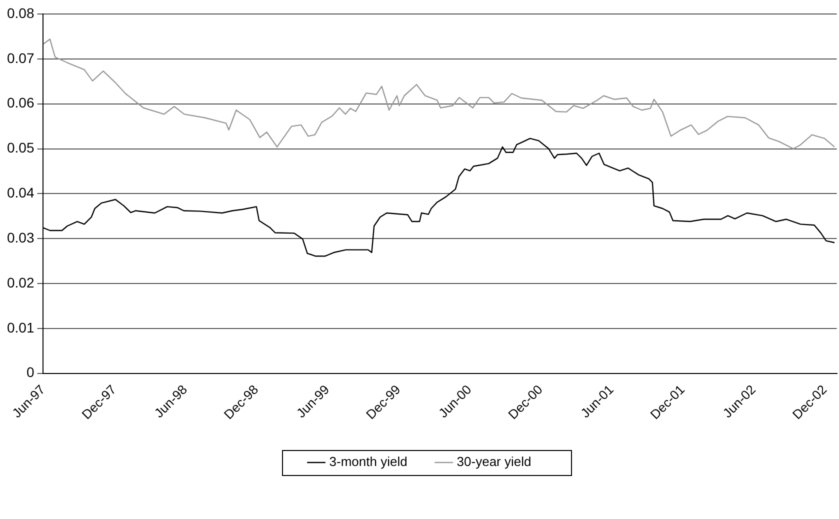 The image size is (839, 519). I want to click on legend-label: 30-year yield, so click(494, 462).